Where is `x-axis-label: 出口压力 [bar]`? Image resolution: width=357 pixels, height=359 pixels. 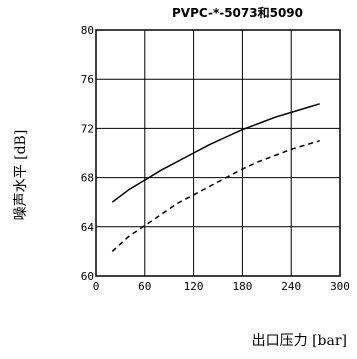
x-axis-label: 出口压力 [bar] is located at coordinates (299, 341).